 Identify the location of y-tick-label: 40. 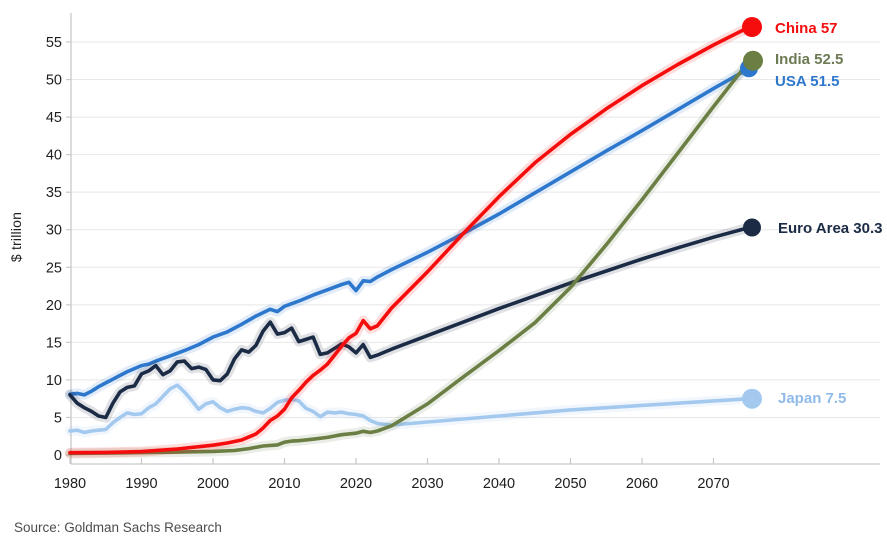
(54, 156).